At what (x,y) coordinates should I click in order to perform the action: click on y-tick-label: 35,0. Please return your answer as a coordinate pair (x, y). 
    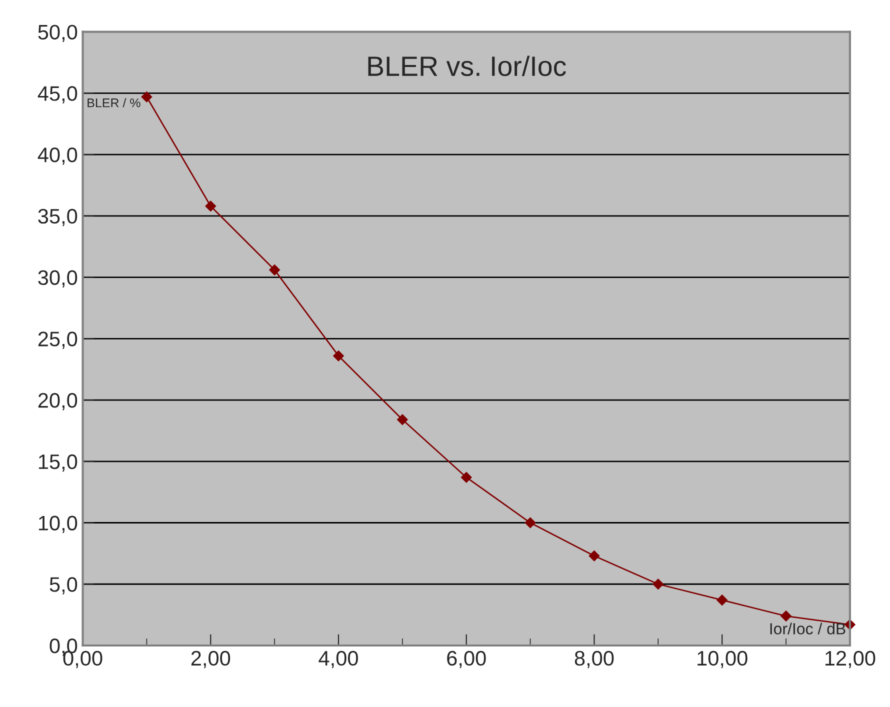
    Looking at the image, I should click on (58, 217).